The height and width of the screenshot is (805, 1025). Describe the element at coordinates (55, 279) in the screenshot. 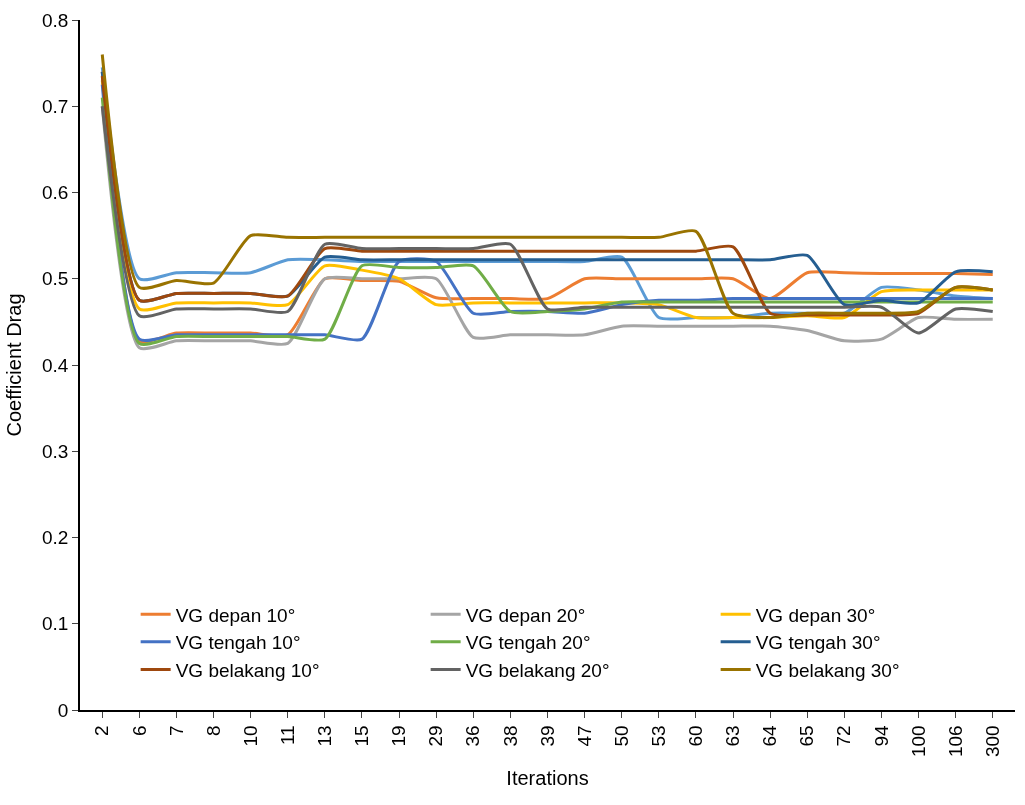

I see `y-tick-label: 0.5` at that location.